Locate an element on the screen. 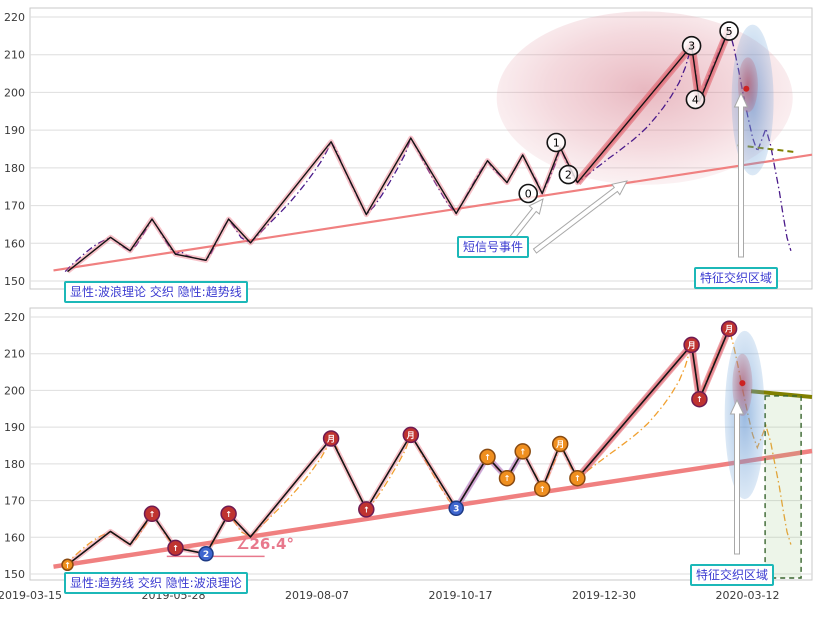 The height and width of the screenshot is (617, 819). wave-number-0: 0 is located at coordinates (528, 193).